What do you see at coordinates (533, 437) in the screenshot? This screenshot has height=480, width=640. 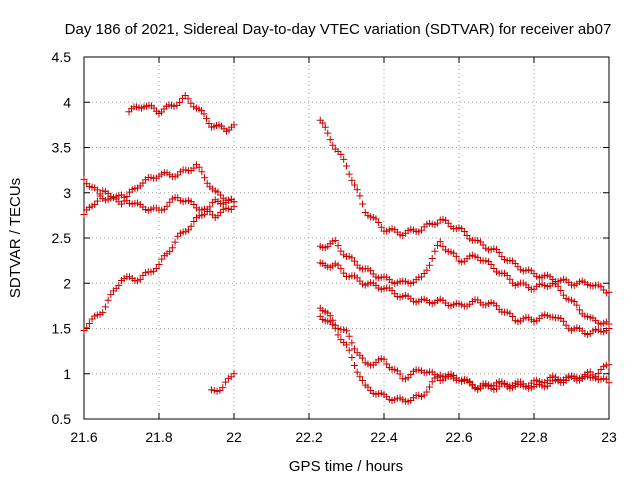 I see `x-tick-label: 22.8` at bounding box center [533, 437].